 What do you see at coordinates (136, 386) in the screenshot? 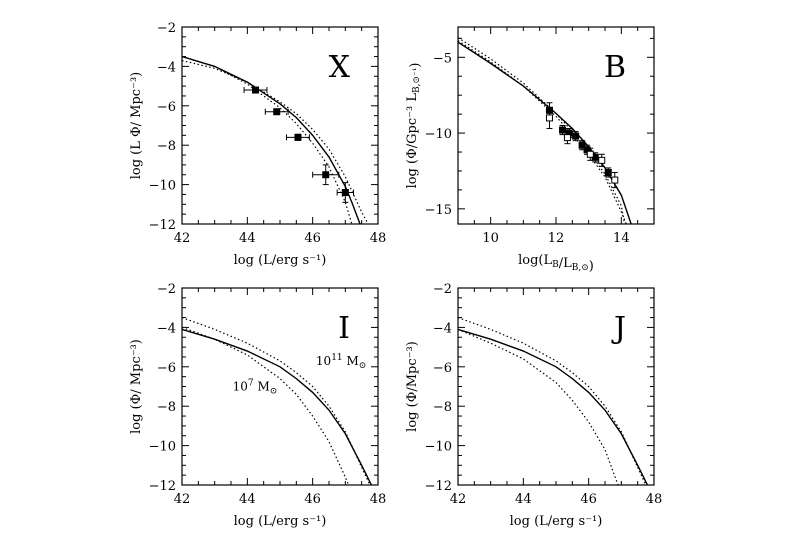
I see `y-axis-title: log (Φ/ Mpc⁻³)` at bounding box center [136, 386].